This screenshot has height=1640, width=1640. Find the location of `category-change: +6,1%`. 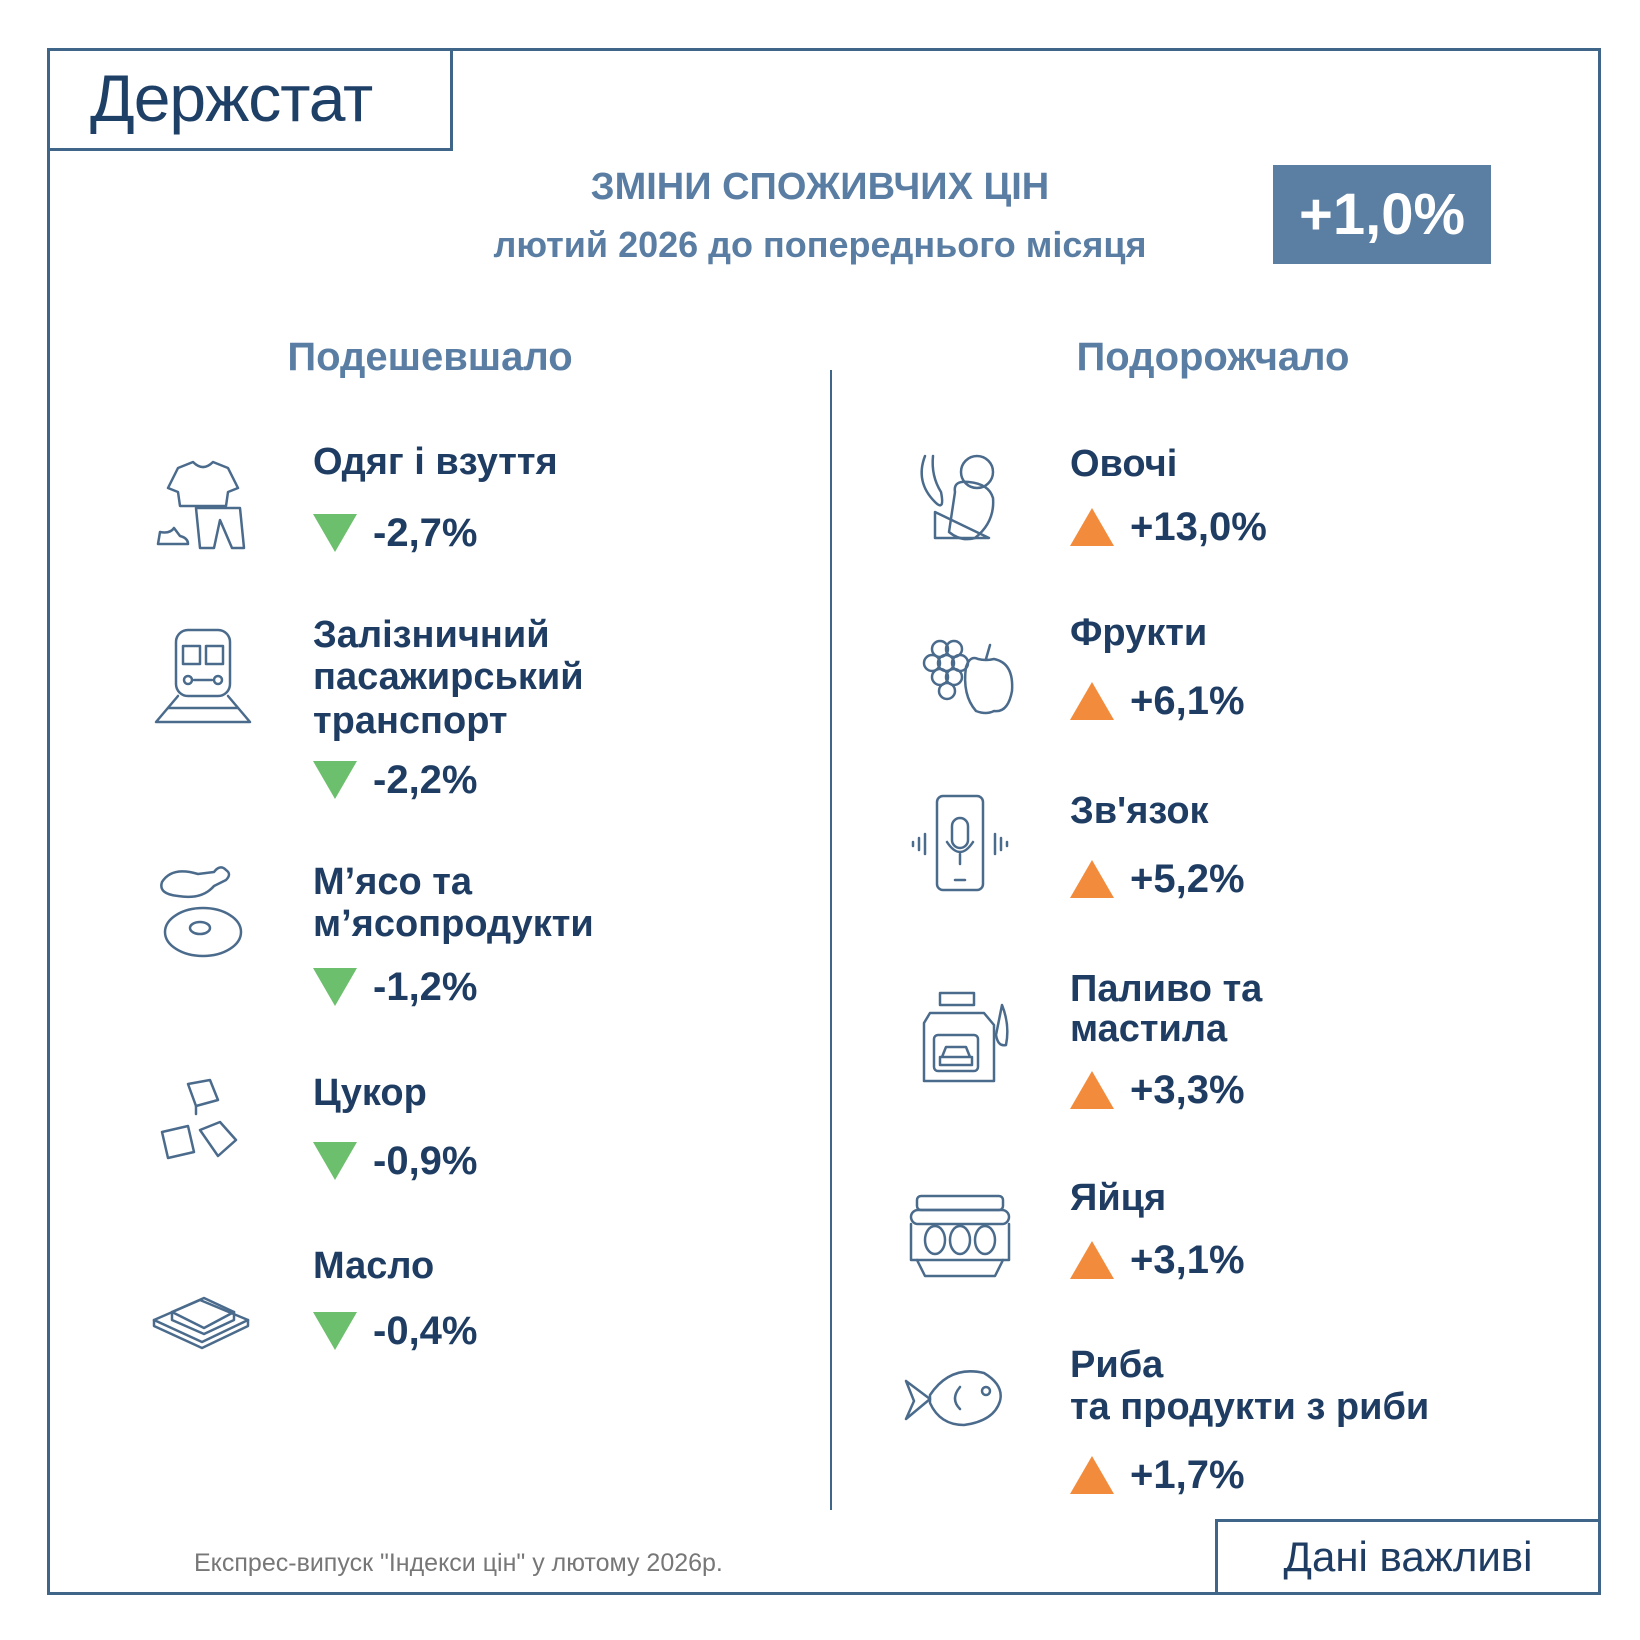

category-change: +6,1% is located at coordinates (1157, 701).